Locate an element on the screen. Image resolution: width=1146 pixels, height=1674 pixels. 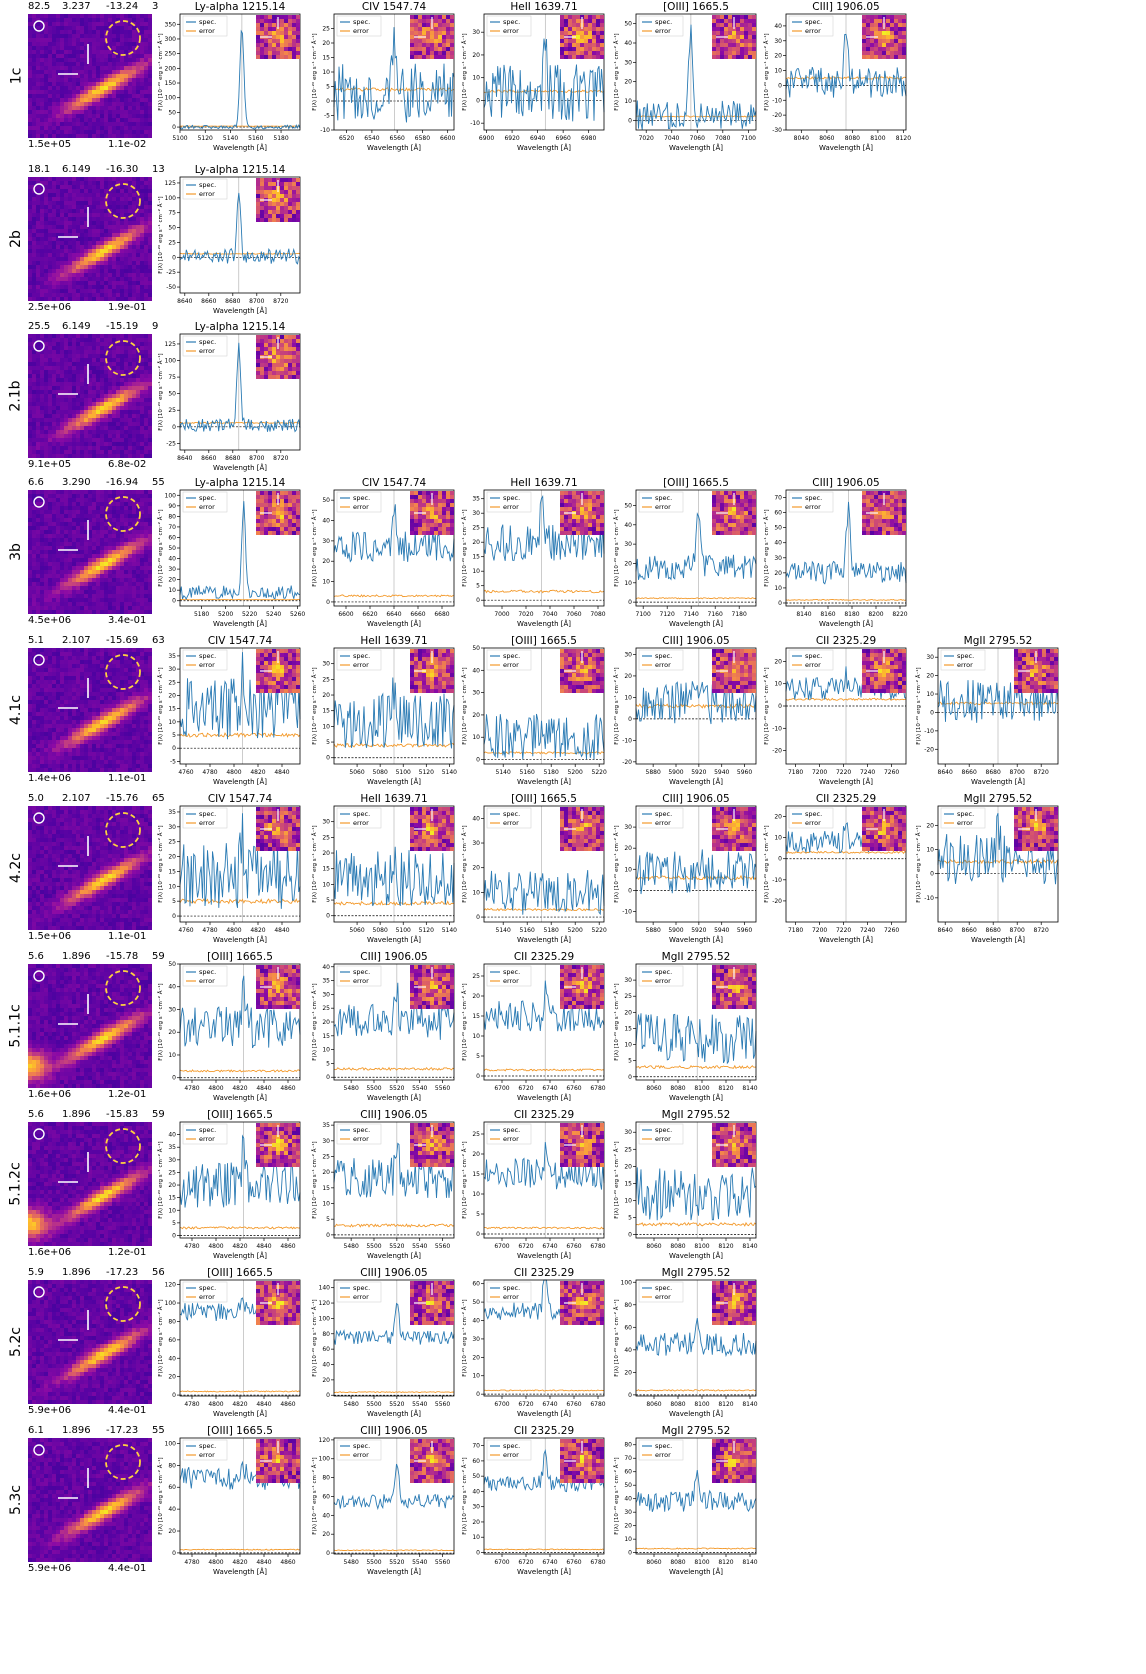
y-tick-label: 75 is located at coordinates (172, 377).